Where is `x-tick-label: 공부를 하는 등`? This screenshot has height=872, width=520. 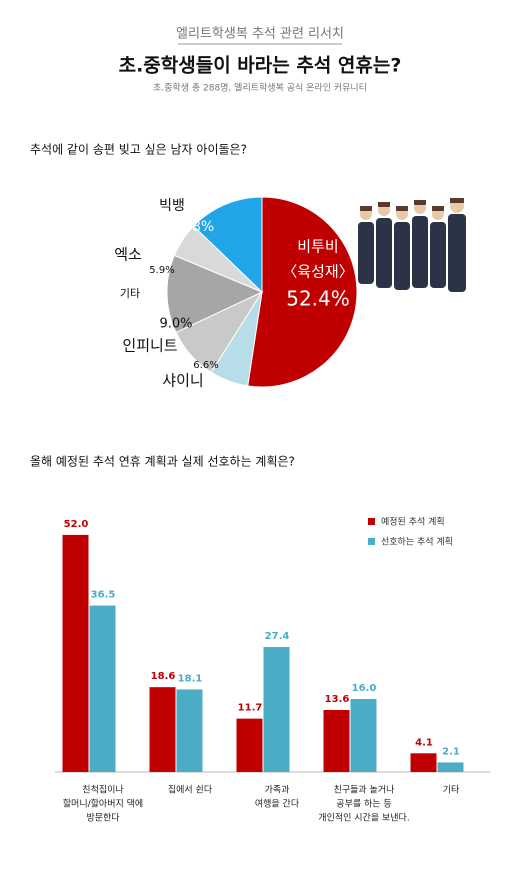 x-tick-label: 공부를 하는 등 is located at coordinates (363, 804).